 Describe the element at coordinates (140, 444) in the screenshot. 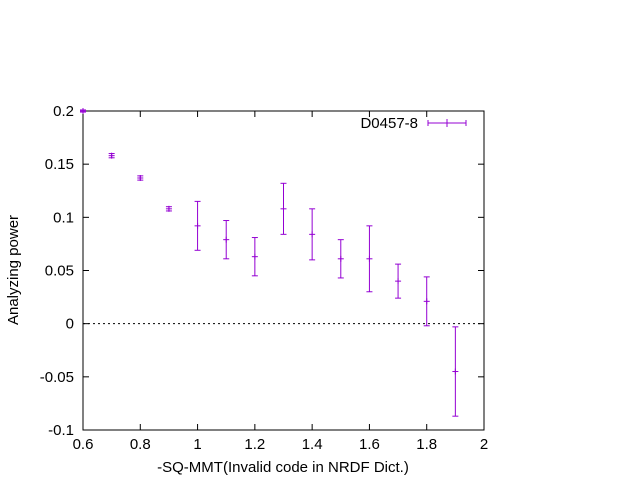

I see `x-tick-label: 0.8` at that location.